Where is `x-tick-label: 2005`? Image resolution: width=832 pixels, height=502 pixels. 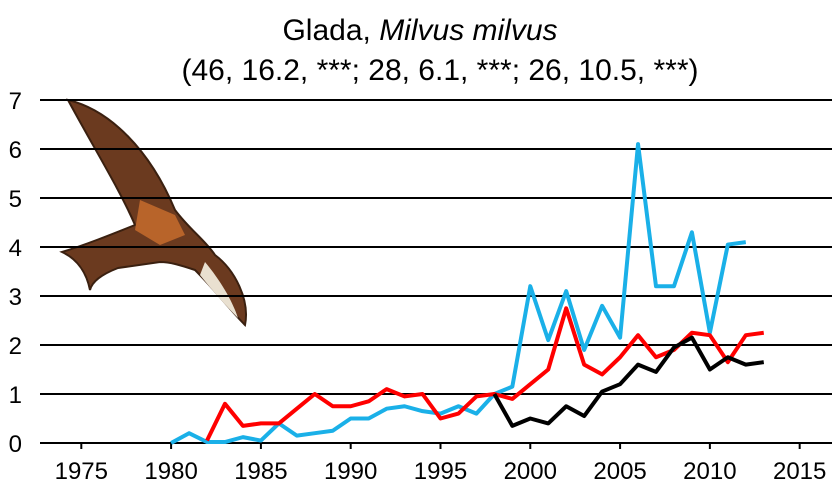 x-tick-label: 2005 is located at coordinates (619, 471).